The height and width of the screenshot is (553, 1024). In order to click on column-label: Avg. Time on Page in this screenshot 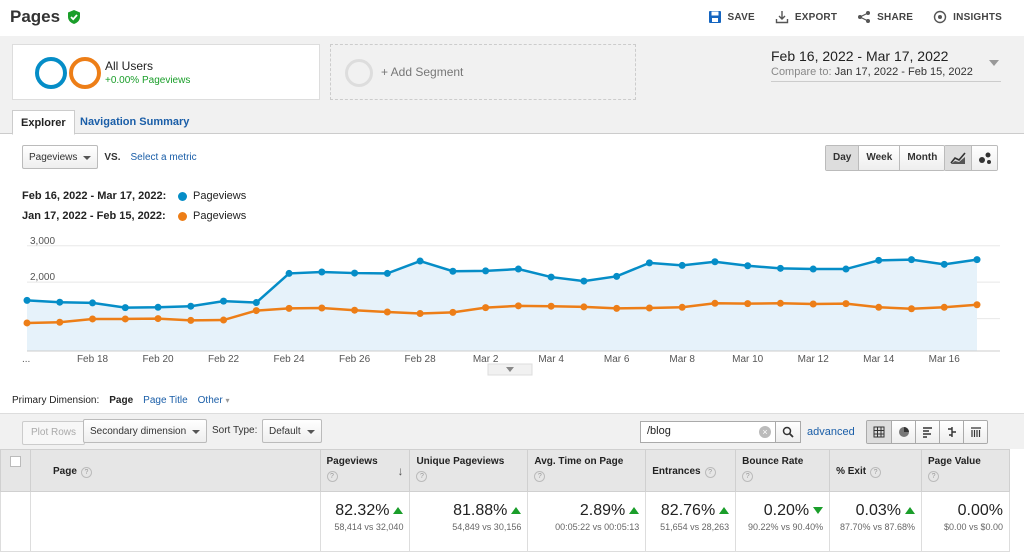, I will do `click(579, 461)`.